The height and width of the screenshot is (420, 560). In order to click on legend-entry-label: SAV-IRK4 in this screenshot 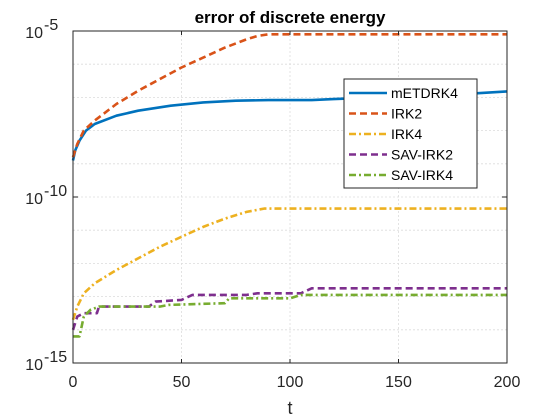, I will do `click(422, 175)`.